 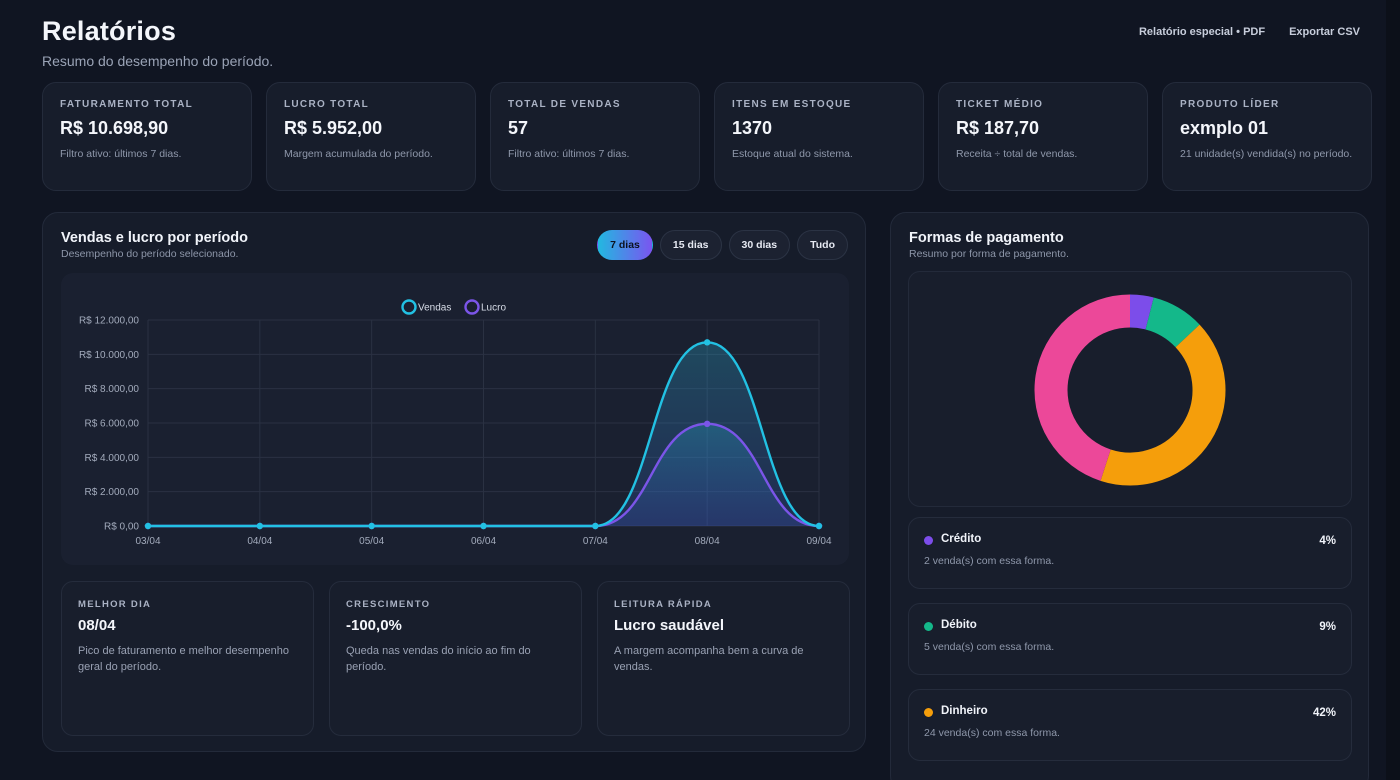 What do you see at coordinates (1324, 713) in the screenshot?
I see `payment-percent: 42%` at bounding box center [1324, 713].